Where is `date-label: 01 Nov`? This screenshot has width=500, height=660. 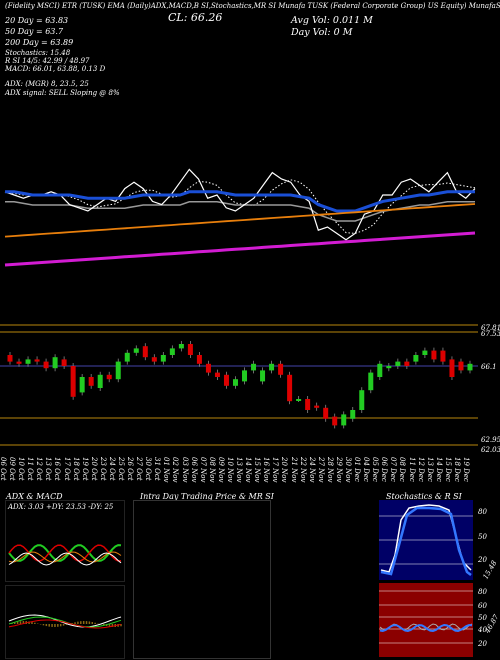 date-label: 01 Nov is located at coordinates (166, 470).